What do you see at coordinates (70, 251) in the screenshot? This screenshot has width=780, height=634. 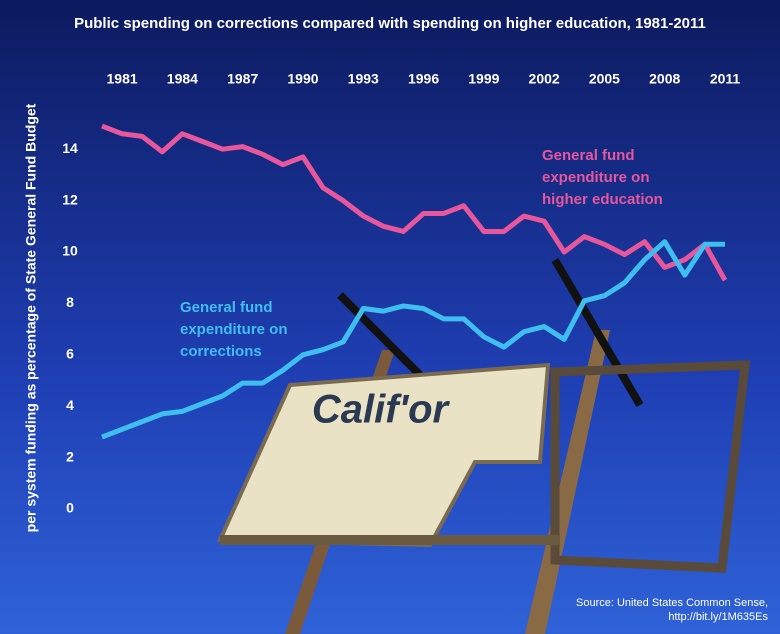 I see `y-tick-label: 10` at bounding box center [70, 251].